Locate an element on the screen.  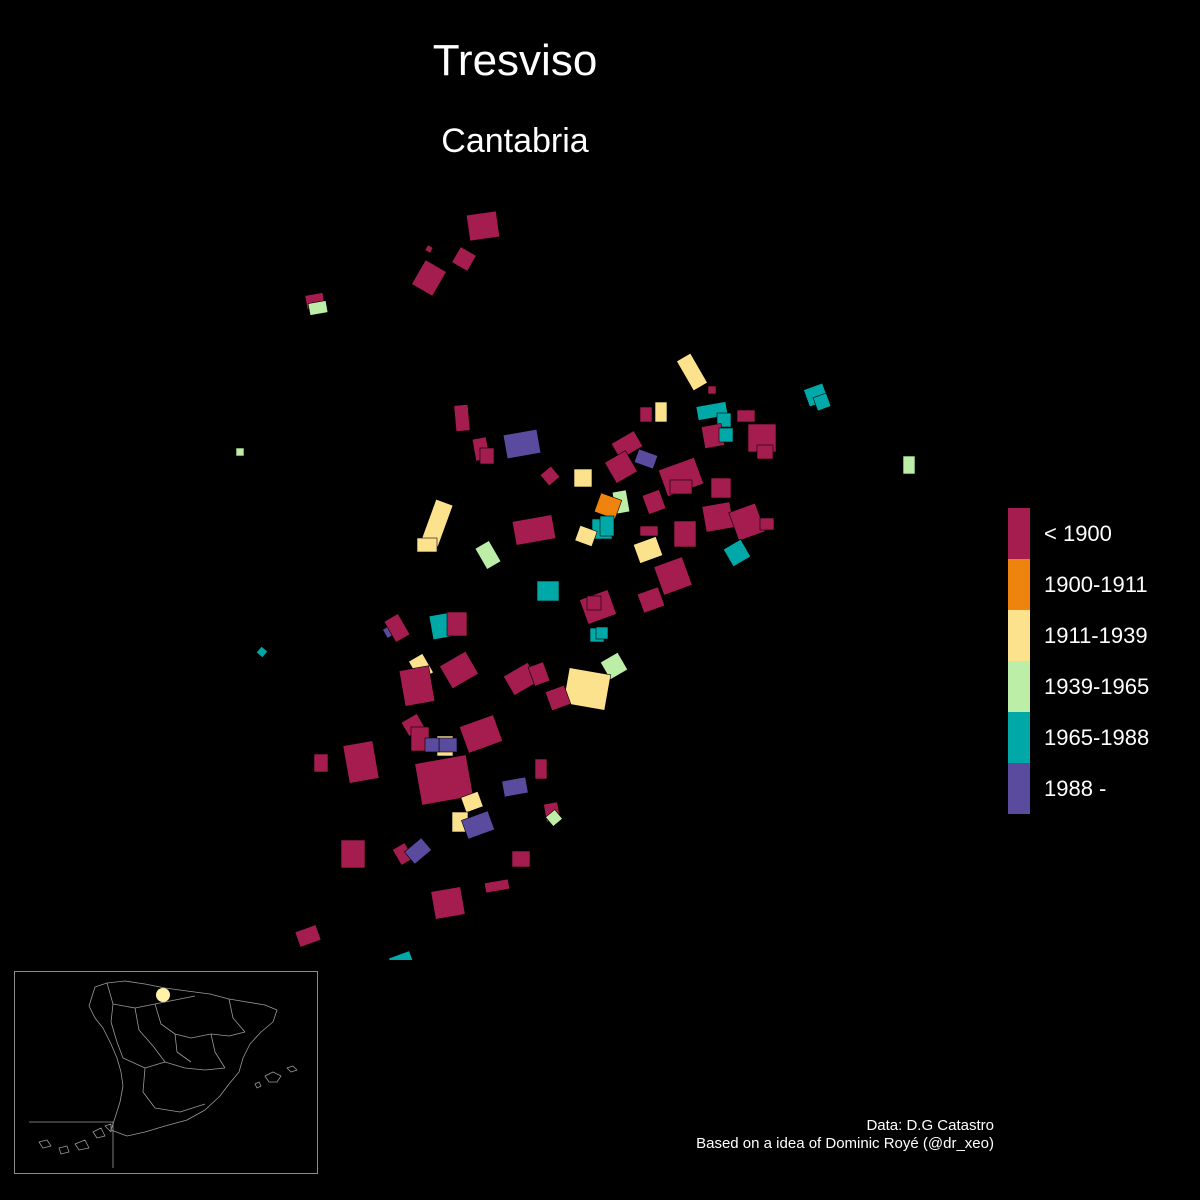
legend-item: 1911-1939 is located at coordinates (1078, 635).